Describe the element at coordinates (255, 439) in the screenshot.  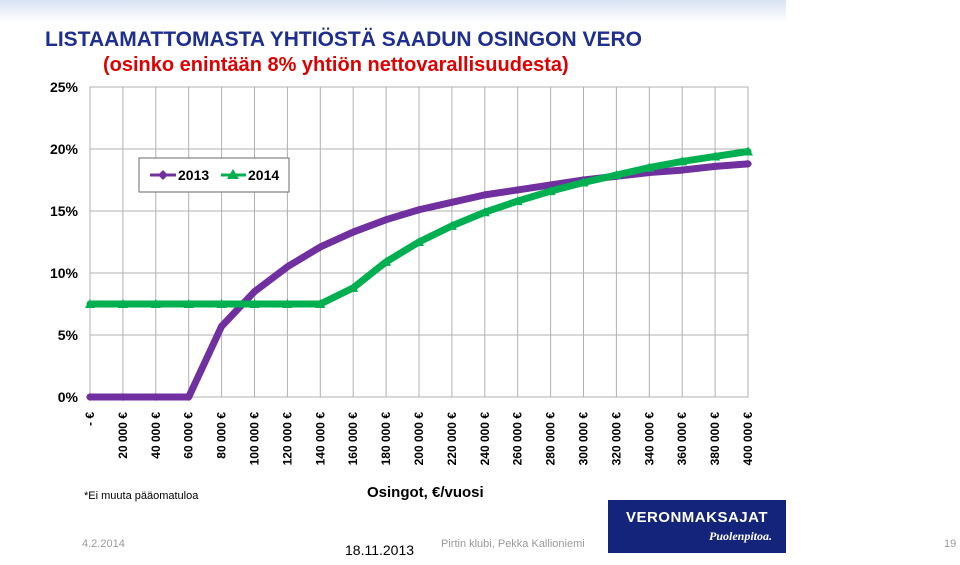
I see `x-tick-label: 100 000 €` at that location.